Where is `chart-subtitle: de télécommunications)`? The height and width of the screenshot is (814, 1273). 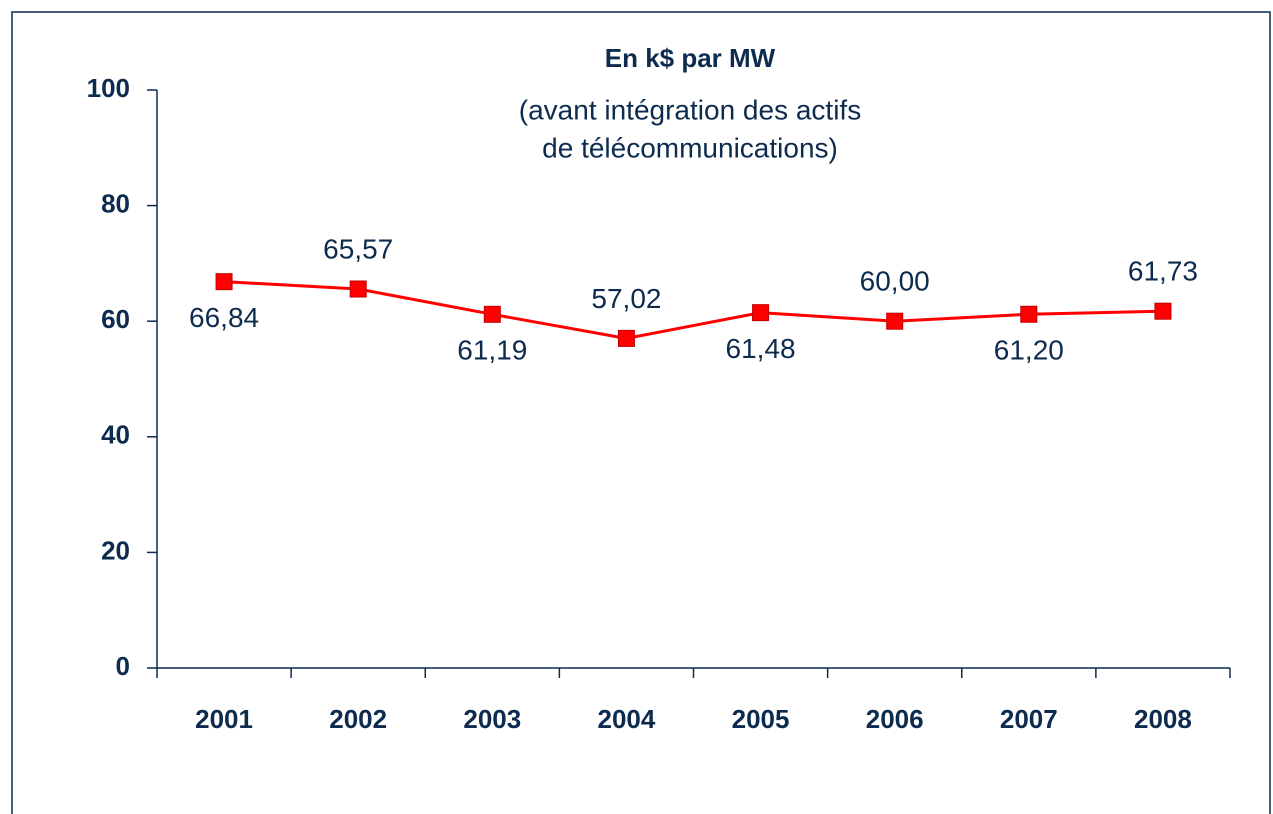
chart-subtitle: de télécommunications) is located at coordinates (690, 147).